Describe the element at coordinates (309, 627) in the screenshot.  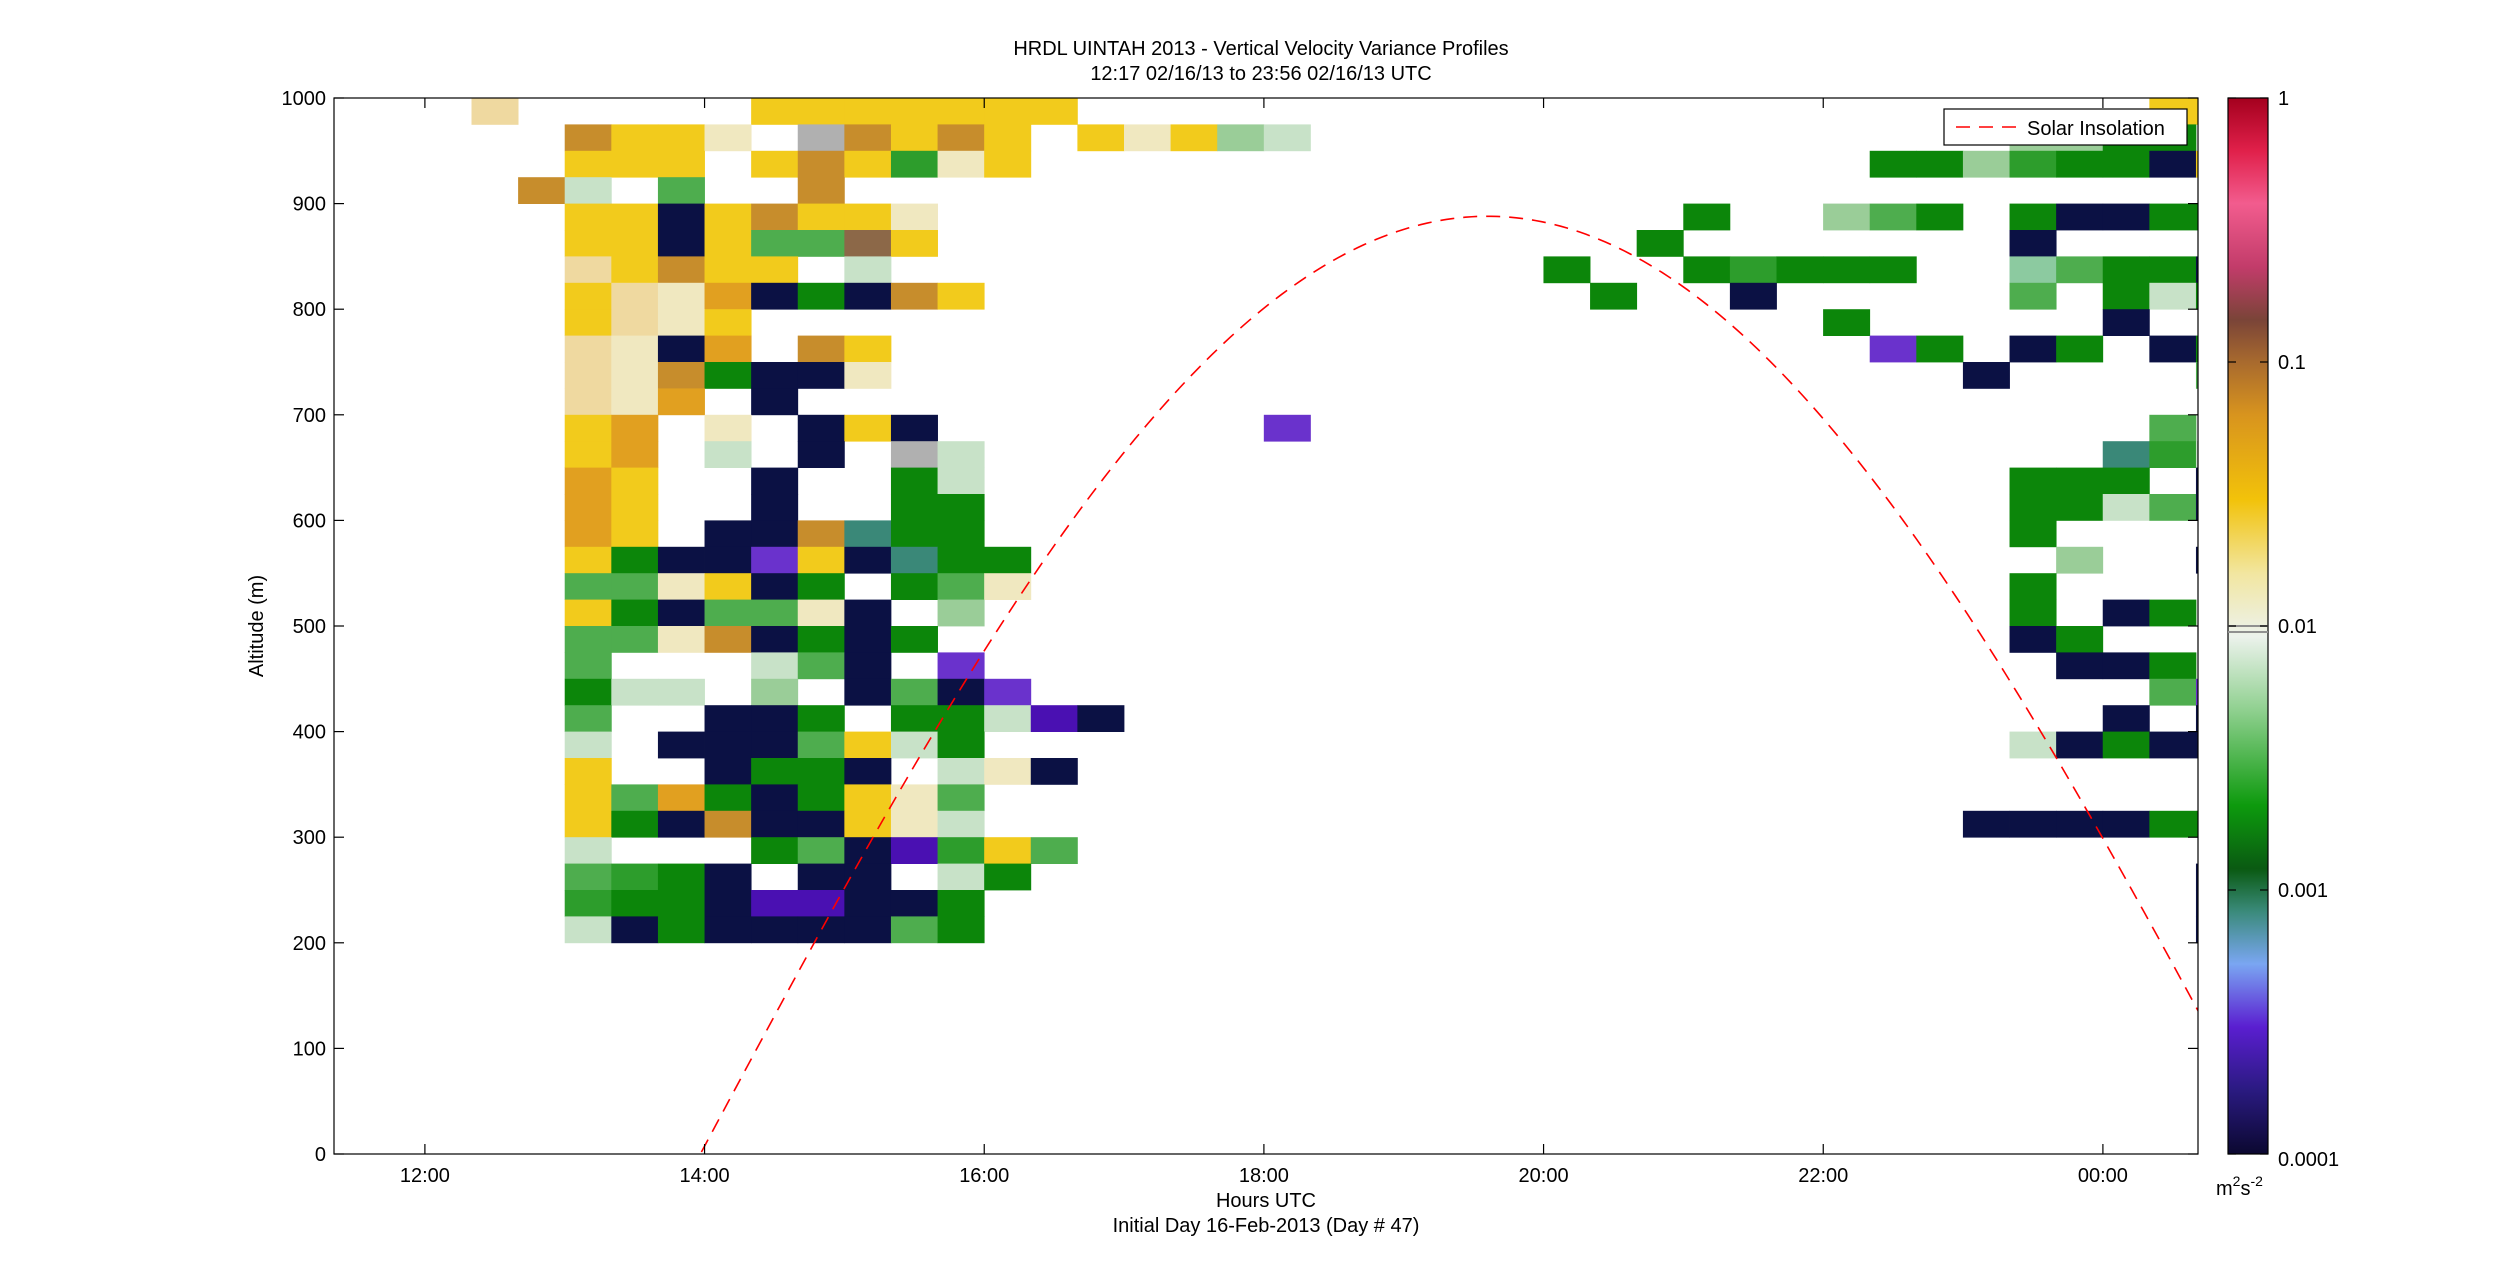
I see `y-tick-label: 500` at that location.